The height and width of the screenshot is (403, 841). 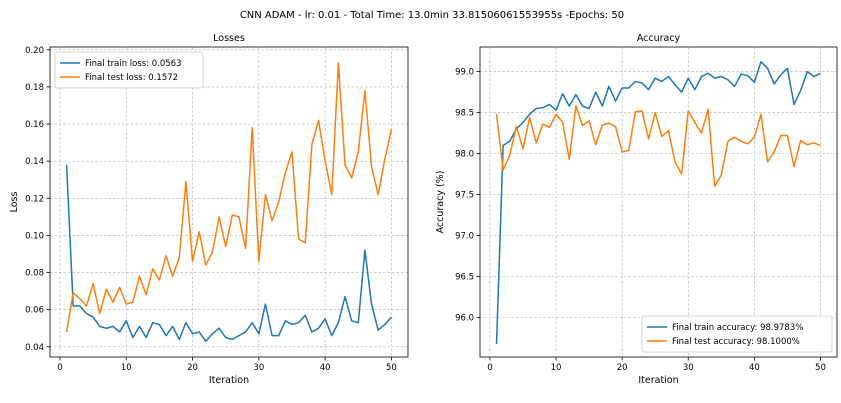 What do you see at coordinates (14, 202) in the screenshot?
I see `y-axis-label: Loss` at bounding box center [14, 202].